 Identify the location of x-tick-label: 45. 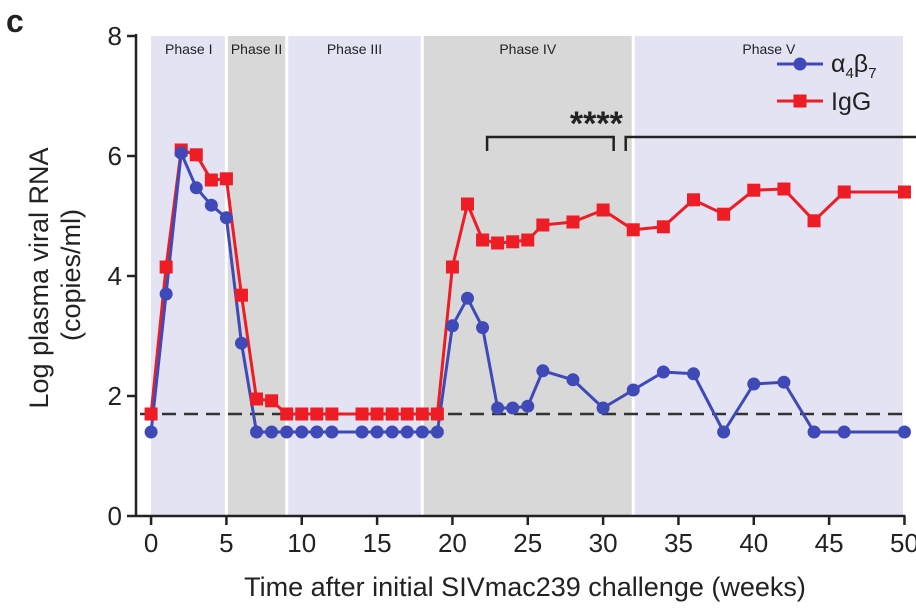
(829, 543).